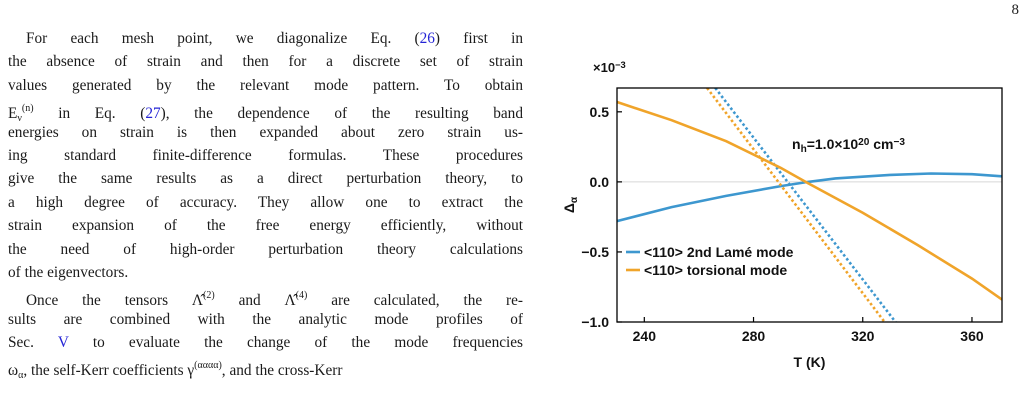  What do you see at coordinates (863, 336) in the screenshot?
I see `x-tick-label: 320` at bounding box center [863, 336].